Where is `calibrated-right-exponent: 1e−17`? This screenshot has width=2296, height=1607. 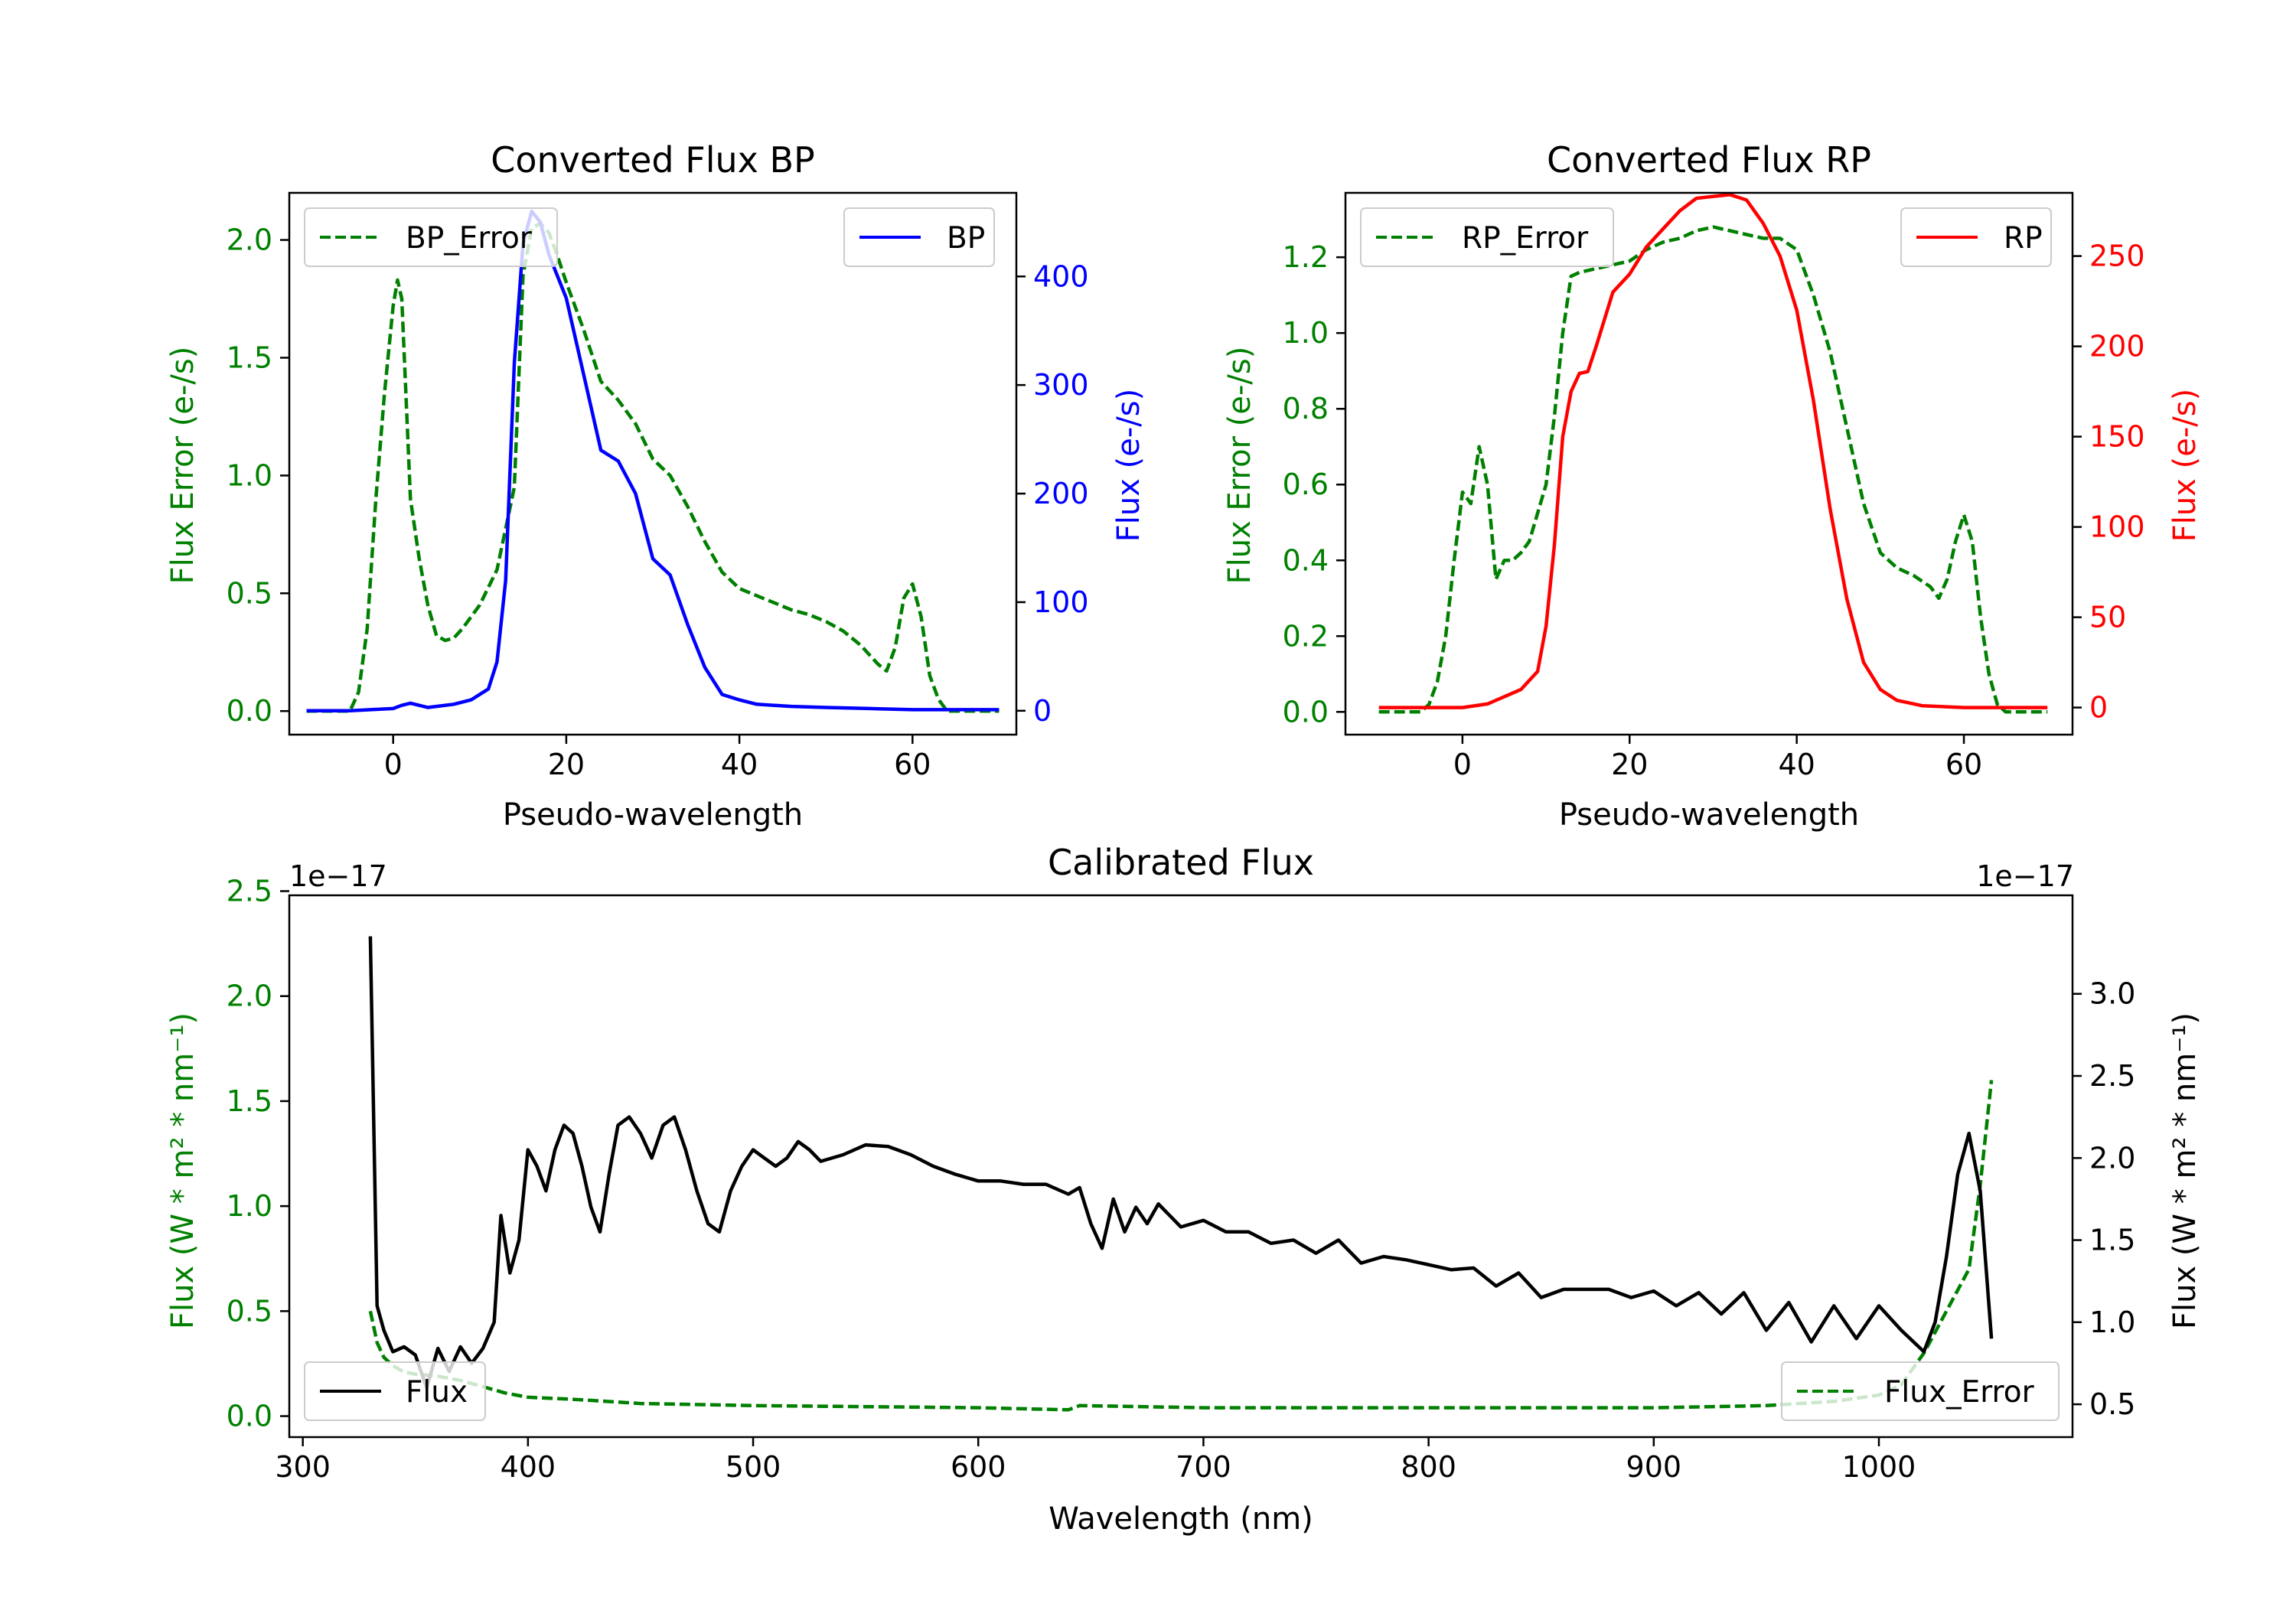
calibrated-right-exponent: 1e−17 is located at coordinates (2025, 876).